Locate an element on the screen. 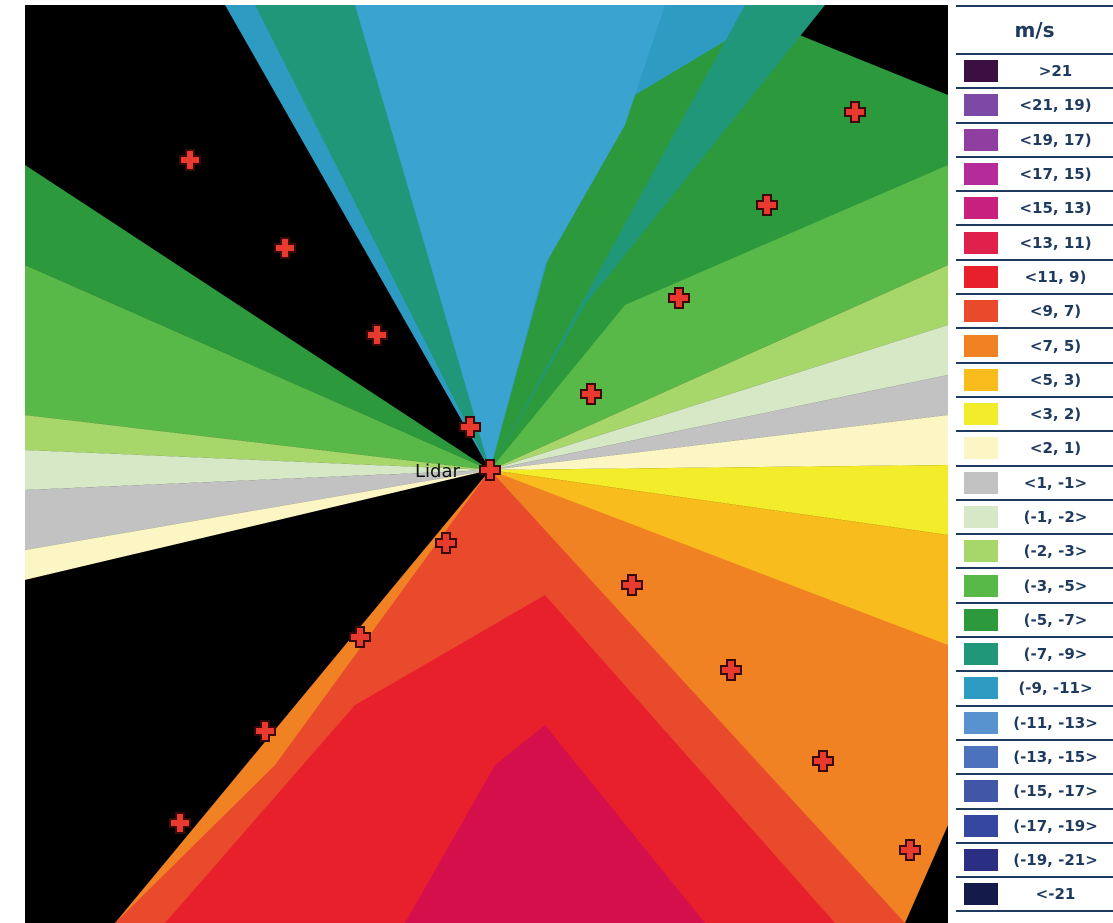 This screenshot has height=923, width=1113. legend-label: <3, 2) is located at coordinates (1055, 414).